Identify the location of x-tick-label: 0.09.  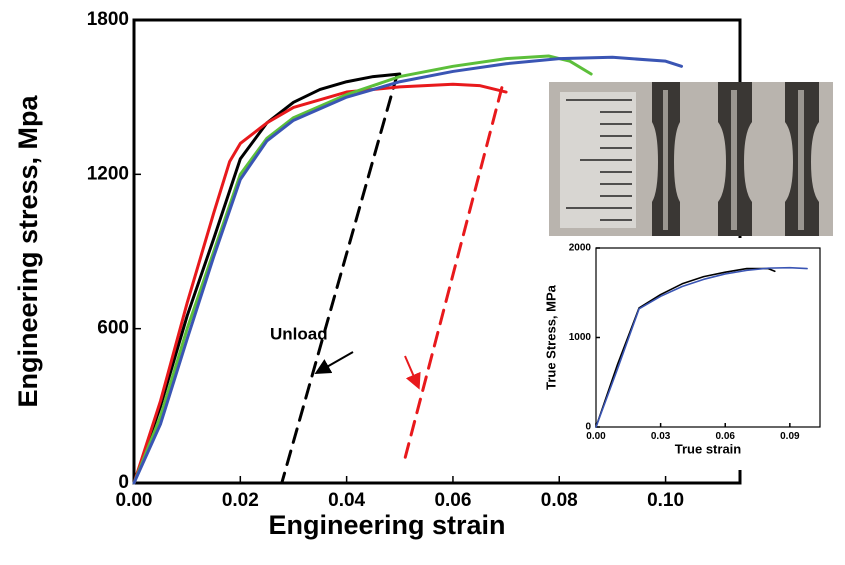
(790, 436).